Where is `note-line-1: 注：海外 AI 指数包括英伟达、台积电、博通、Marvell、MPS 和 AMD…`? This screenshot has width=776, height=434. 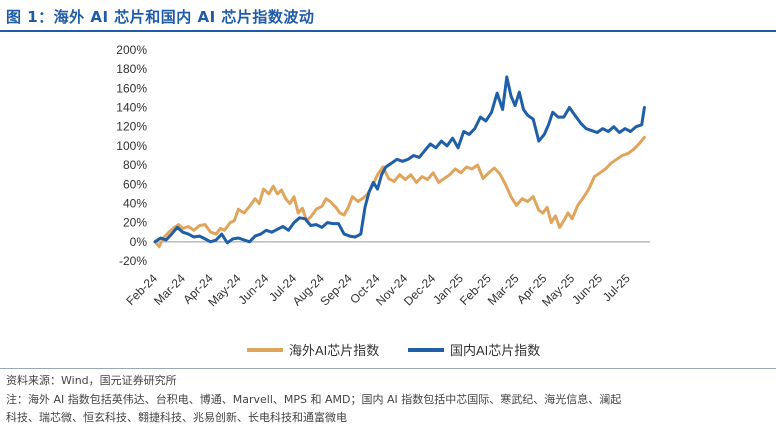
note-line-1: 注：海外 AI 指数包括英伟达、台积电、博通、Marvell、MPS 和 AMD… is located at coordinates (314, 399).